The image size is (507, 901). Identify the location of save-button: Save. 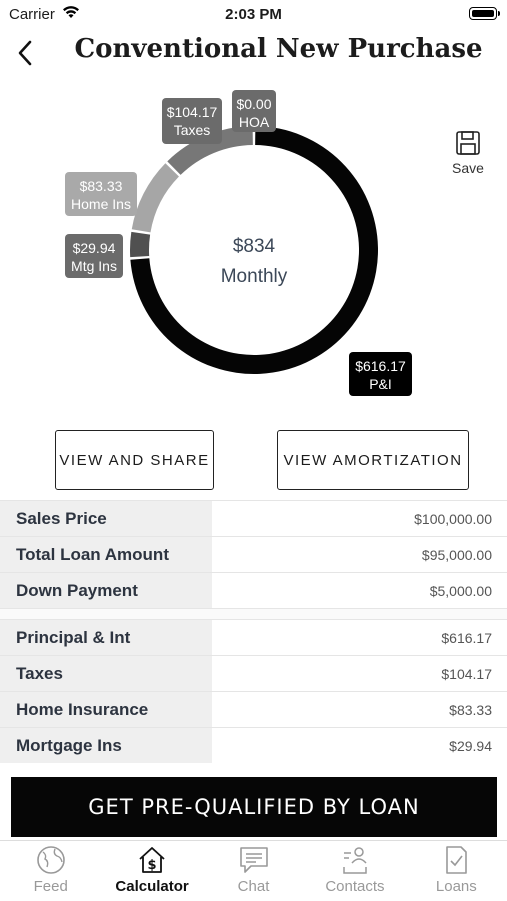
(468, 153).